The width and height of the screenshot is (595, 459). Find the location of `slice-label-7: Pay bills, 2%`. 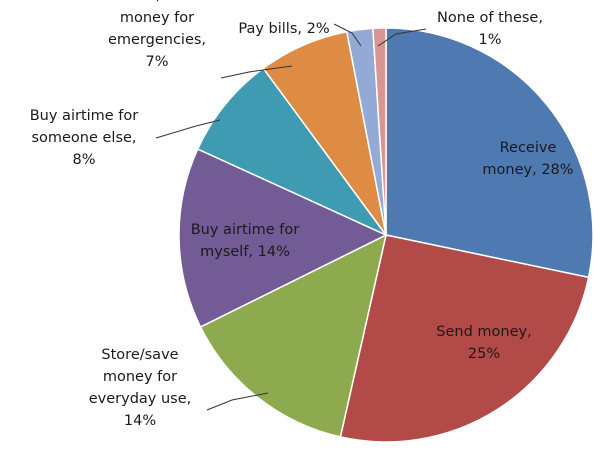

slice-label-7: Pay bills, 2% is located at coordinates (283, 29).